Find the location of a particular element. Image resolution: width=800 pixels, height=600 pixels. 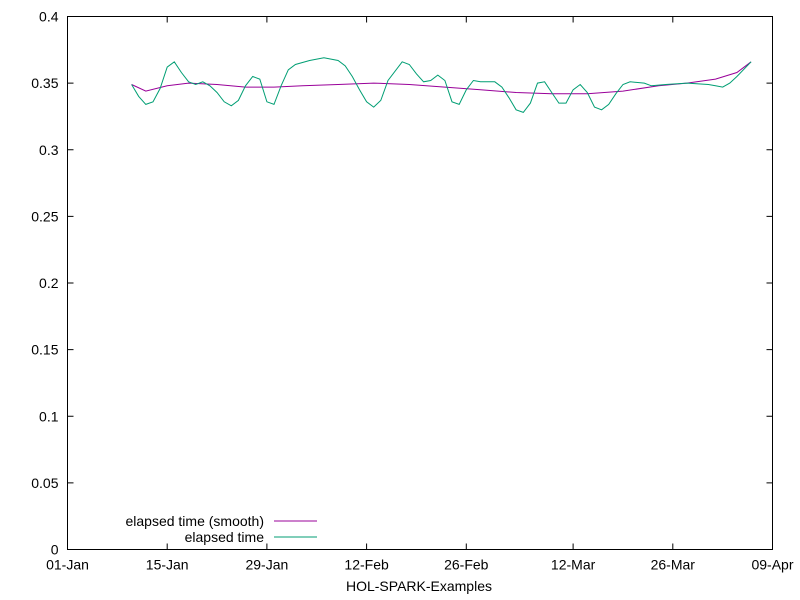

x-tick-label: 09-Apr is located at coordinates (772, 565).